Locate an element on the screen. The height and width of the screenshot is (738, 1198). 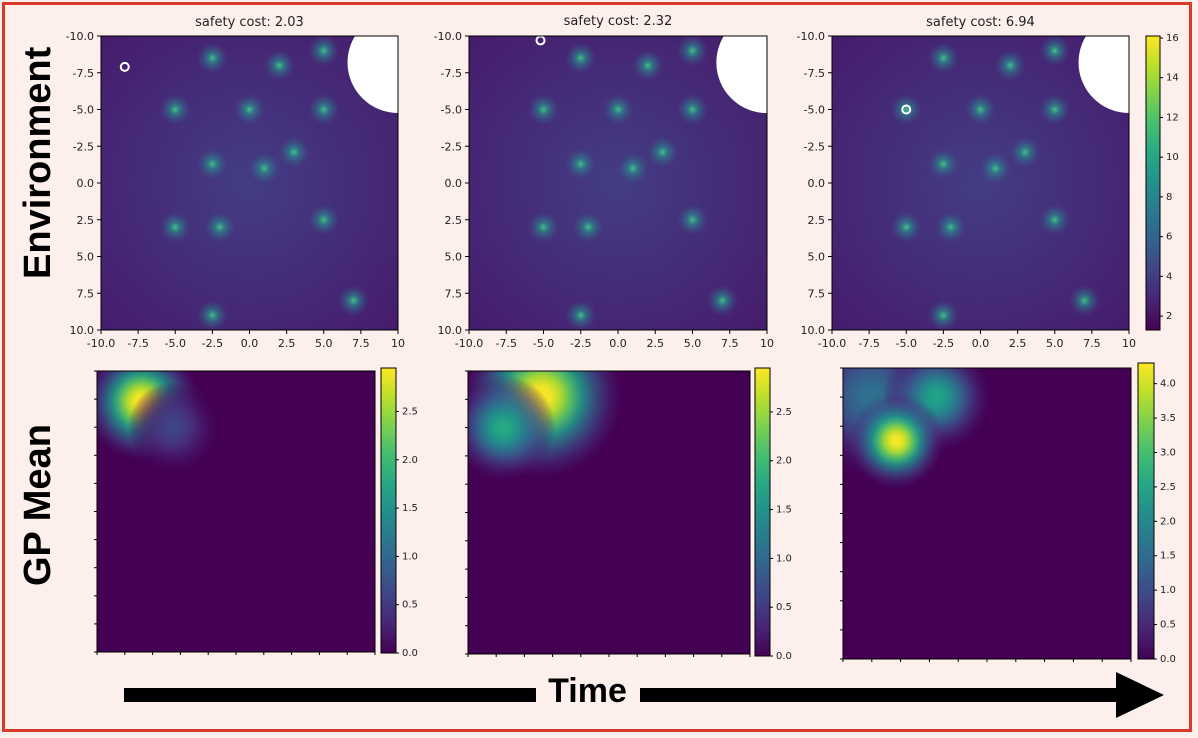
time-arrow-shaft-left is located at coordinates (330, 695).